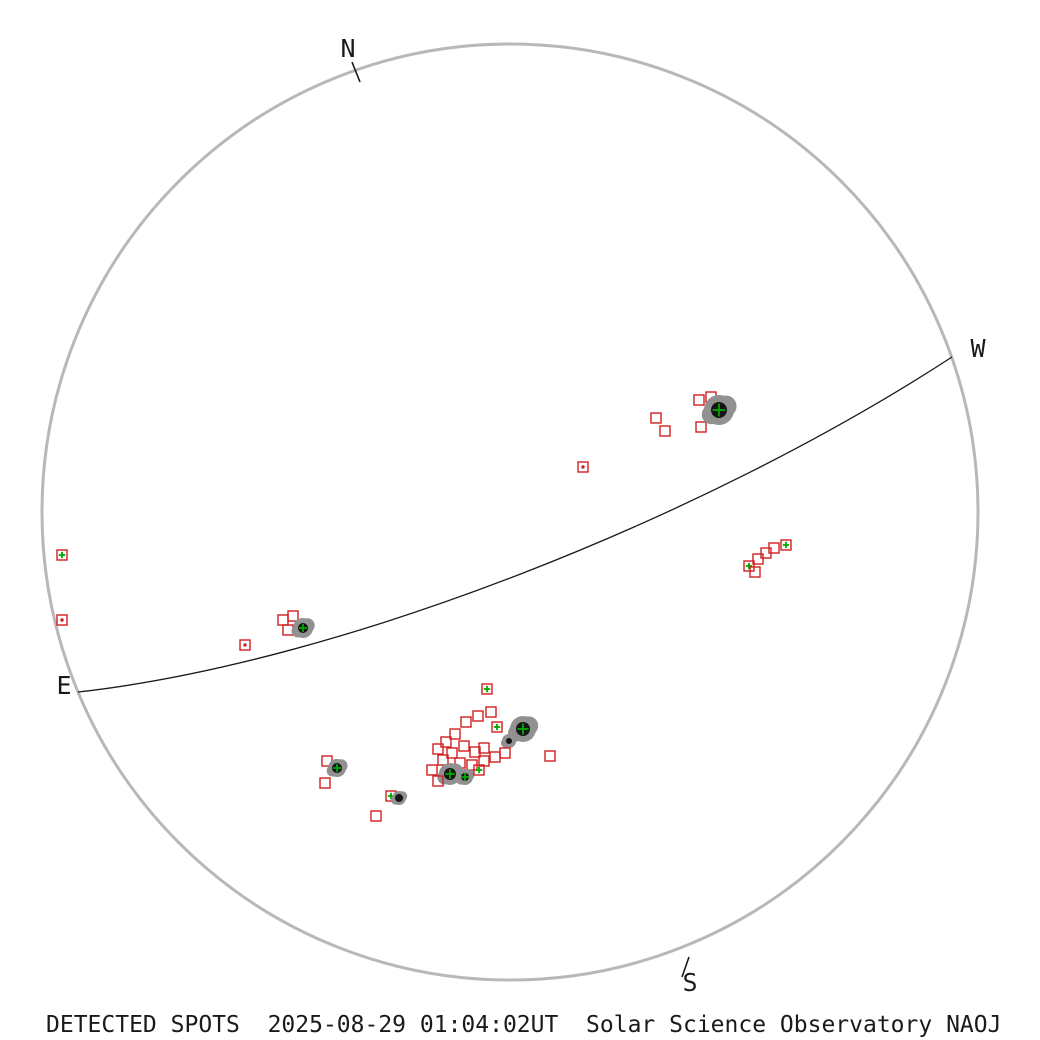  Describe the element at coordinates (347, 48) in the screenshot. I see `compass-label-north: N` at that location.